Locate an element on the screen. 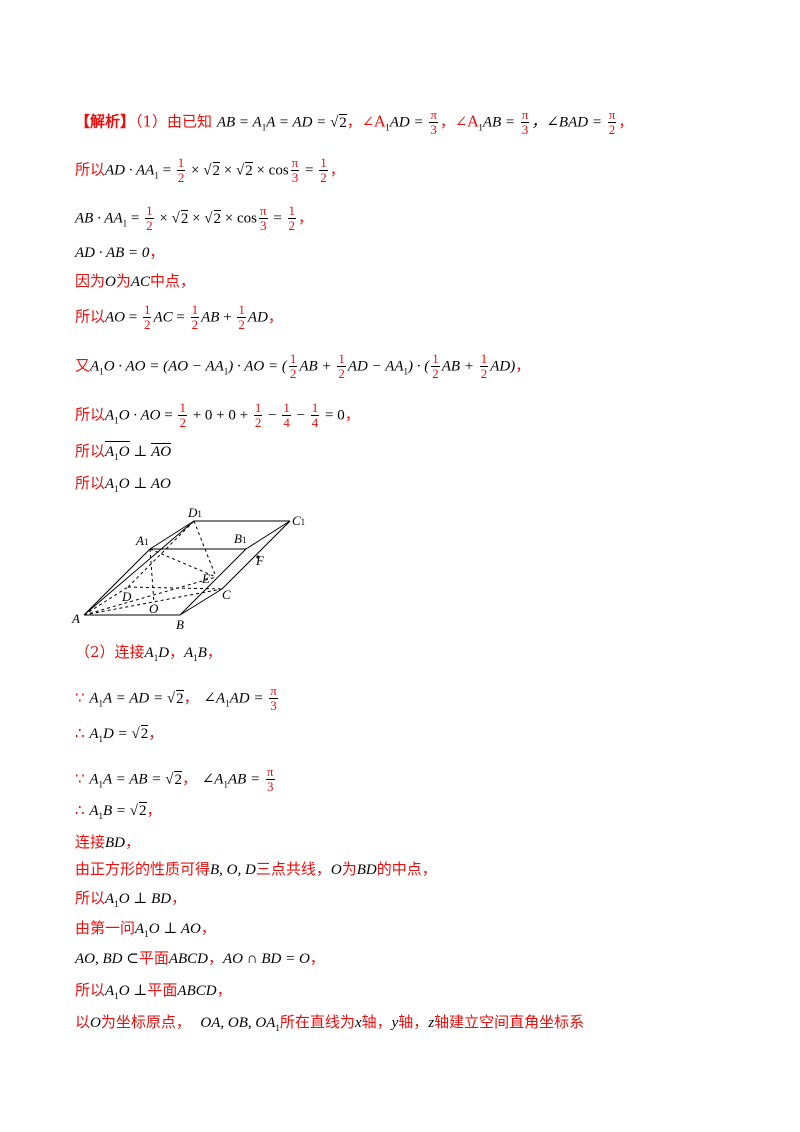 The image size is (800, 1132). label-a: A is located at coordinates (75, 618).